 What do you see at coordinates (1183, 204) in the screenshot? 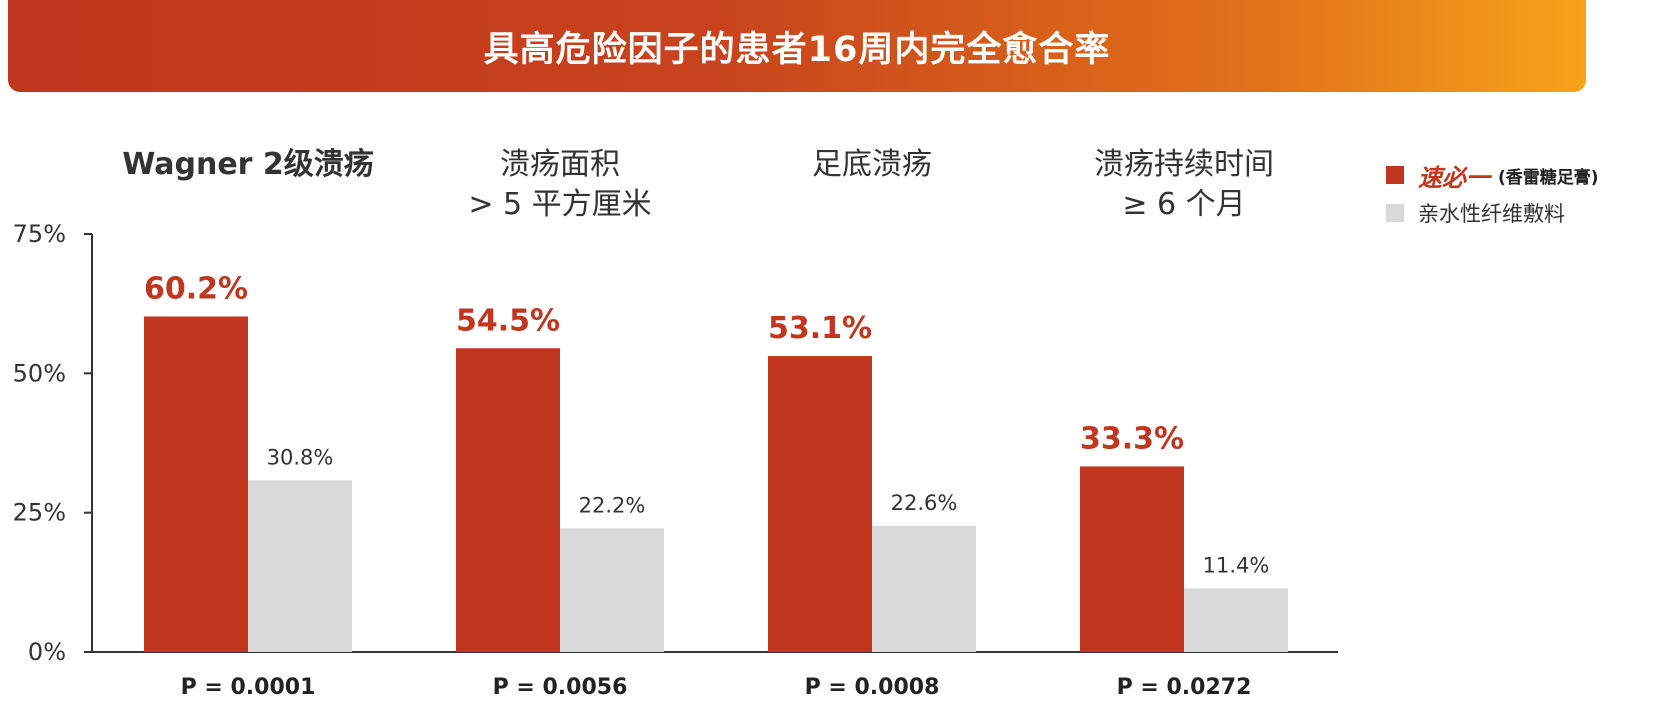
I see `category-label: ≥ 6 个月` at bounding box center [1183, 204].